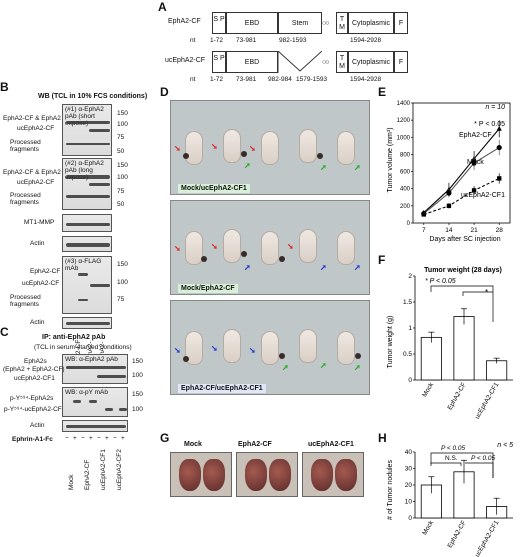 The height and width of the screenshot is (557, 520). Describe the element at coordinates (463, 270) in the screenshot. I see `chart-title: Tumor weight (28 days)` at that location.